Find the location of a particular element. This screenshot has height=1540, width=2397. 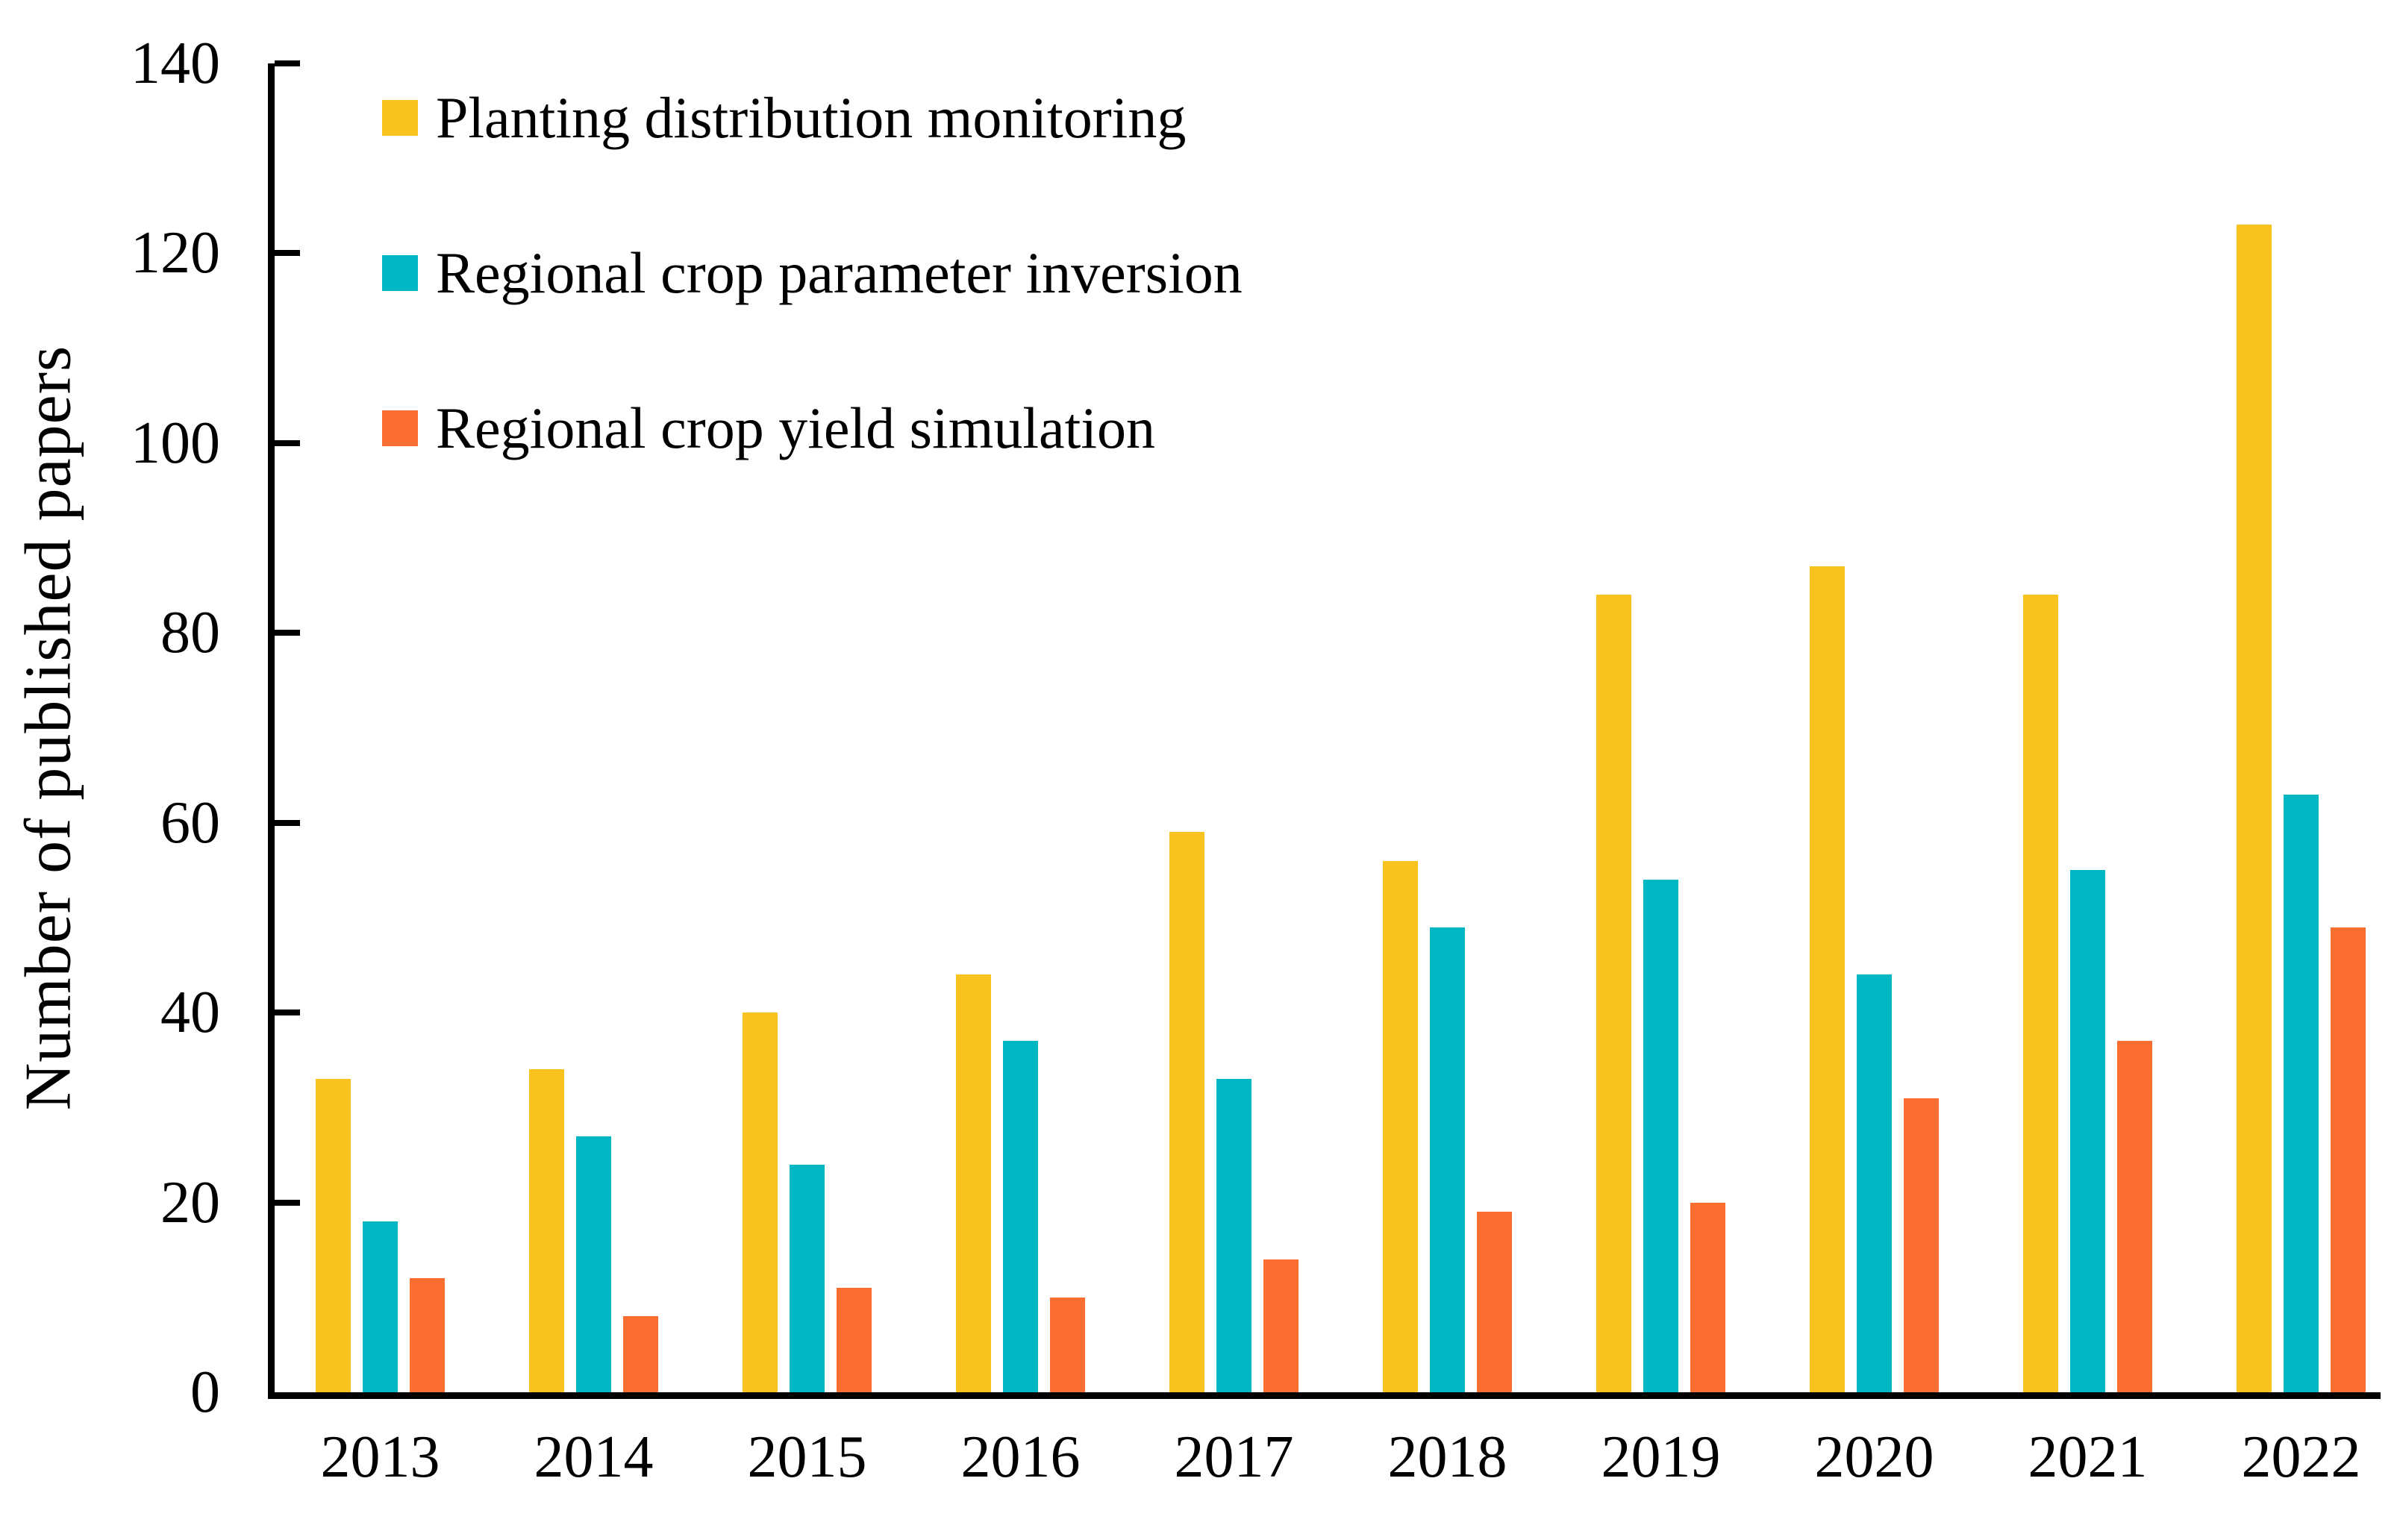

x-label-2016: 2016 is located at coordinates (1021, 1457).